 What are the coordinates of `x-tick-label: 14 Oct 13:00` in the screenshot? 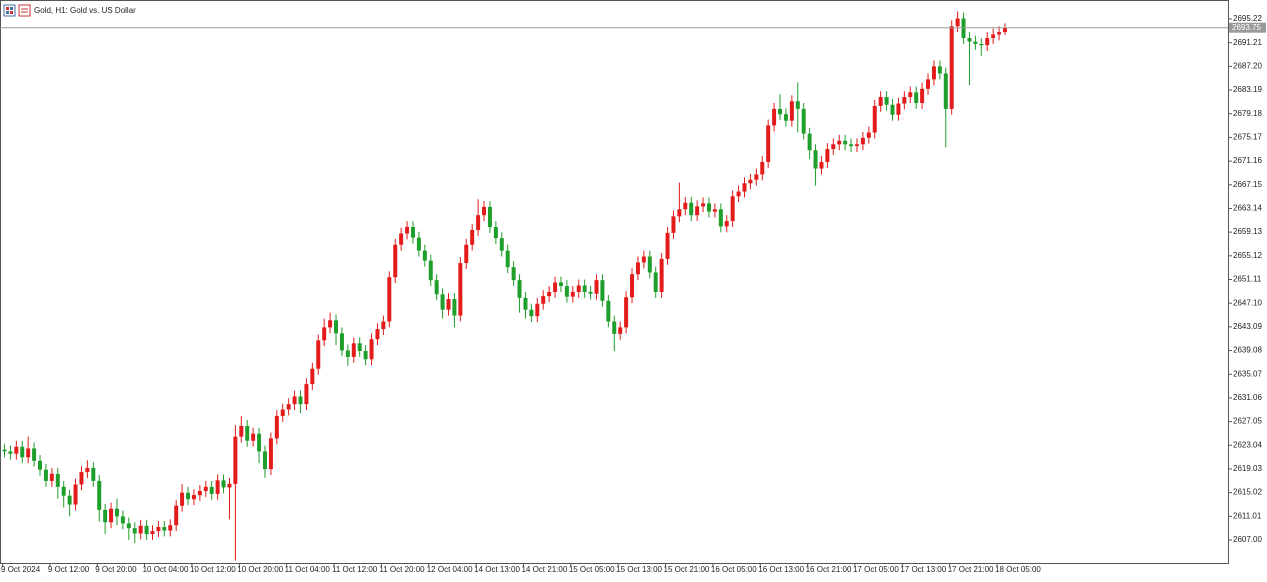 It's located at (497, 569).